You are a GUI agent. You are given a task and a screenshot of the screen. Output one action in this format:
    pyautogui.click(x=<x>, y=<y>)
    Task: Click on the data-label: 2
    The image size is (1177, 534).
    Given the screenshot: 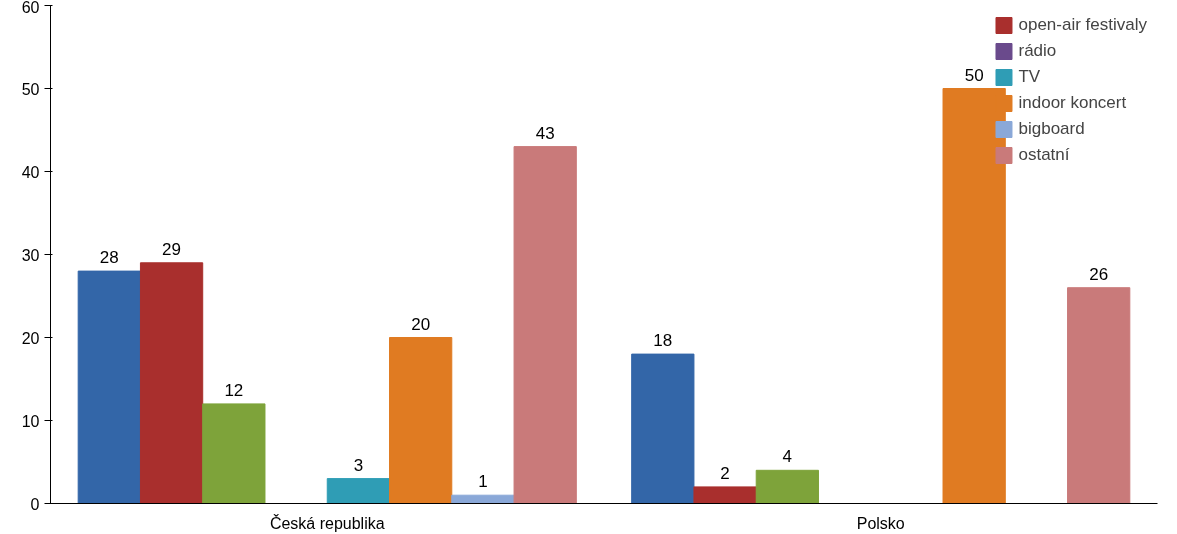 What is the action you would take?
    pyautogui.click(x=725, y=473)
    